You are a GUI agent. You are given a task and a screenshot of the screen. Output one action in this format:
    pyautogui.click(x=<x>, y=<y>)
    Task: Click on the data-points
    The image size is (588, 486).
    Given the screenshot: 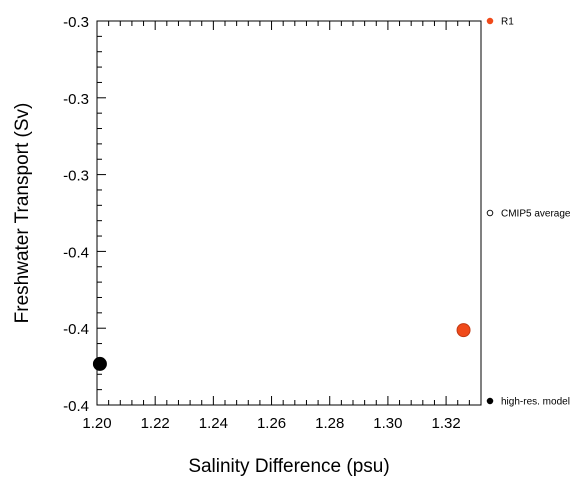 What is the action you would take?
    pyautogui.click(x=281, y=347)
    